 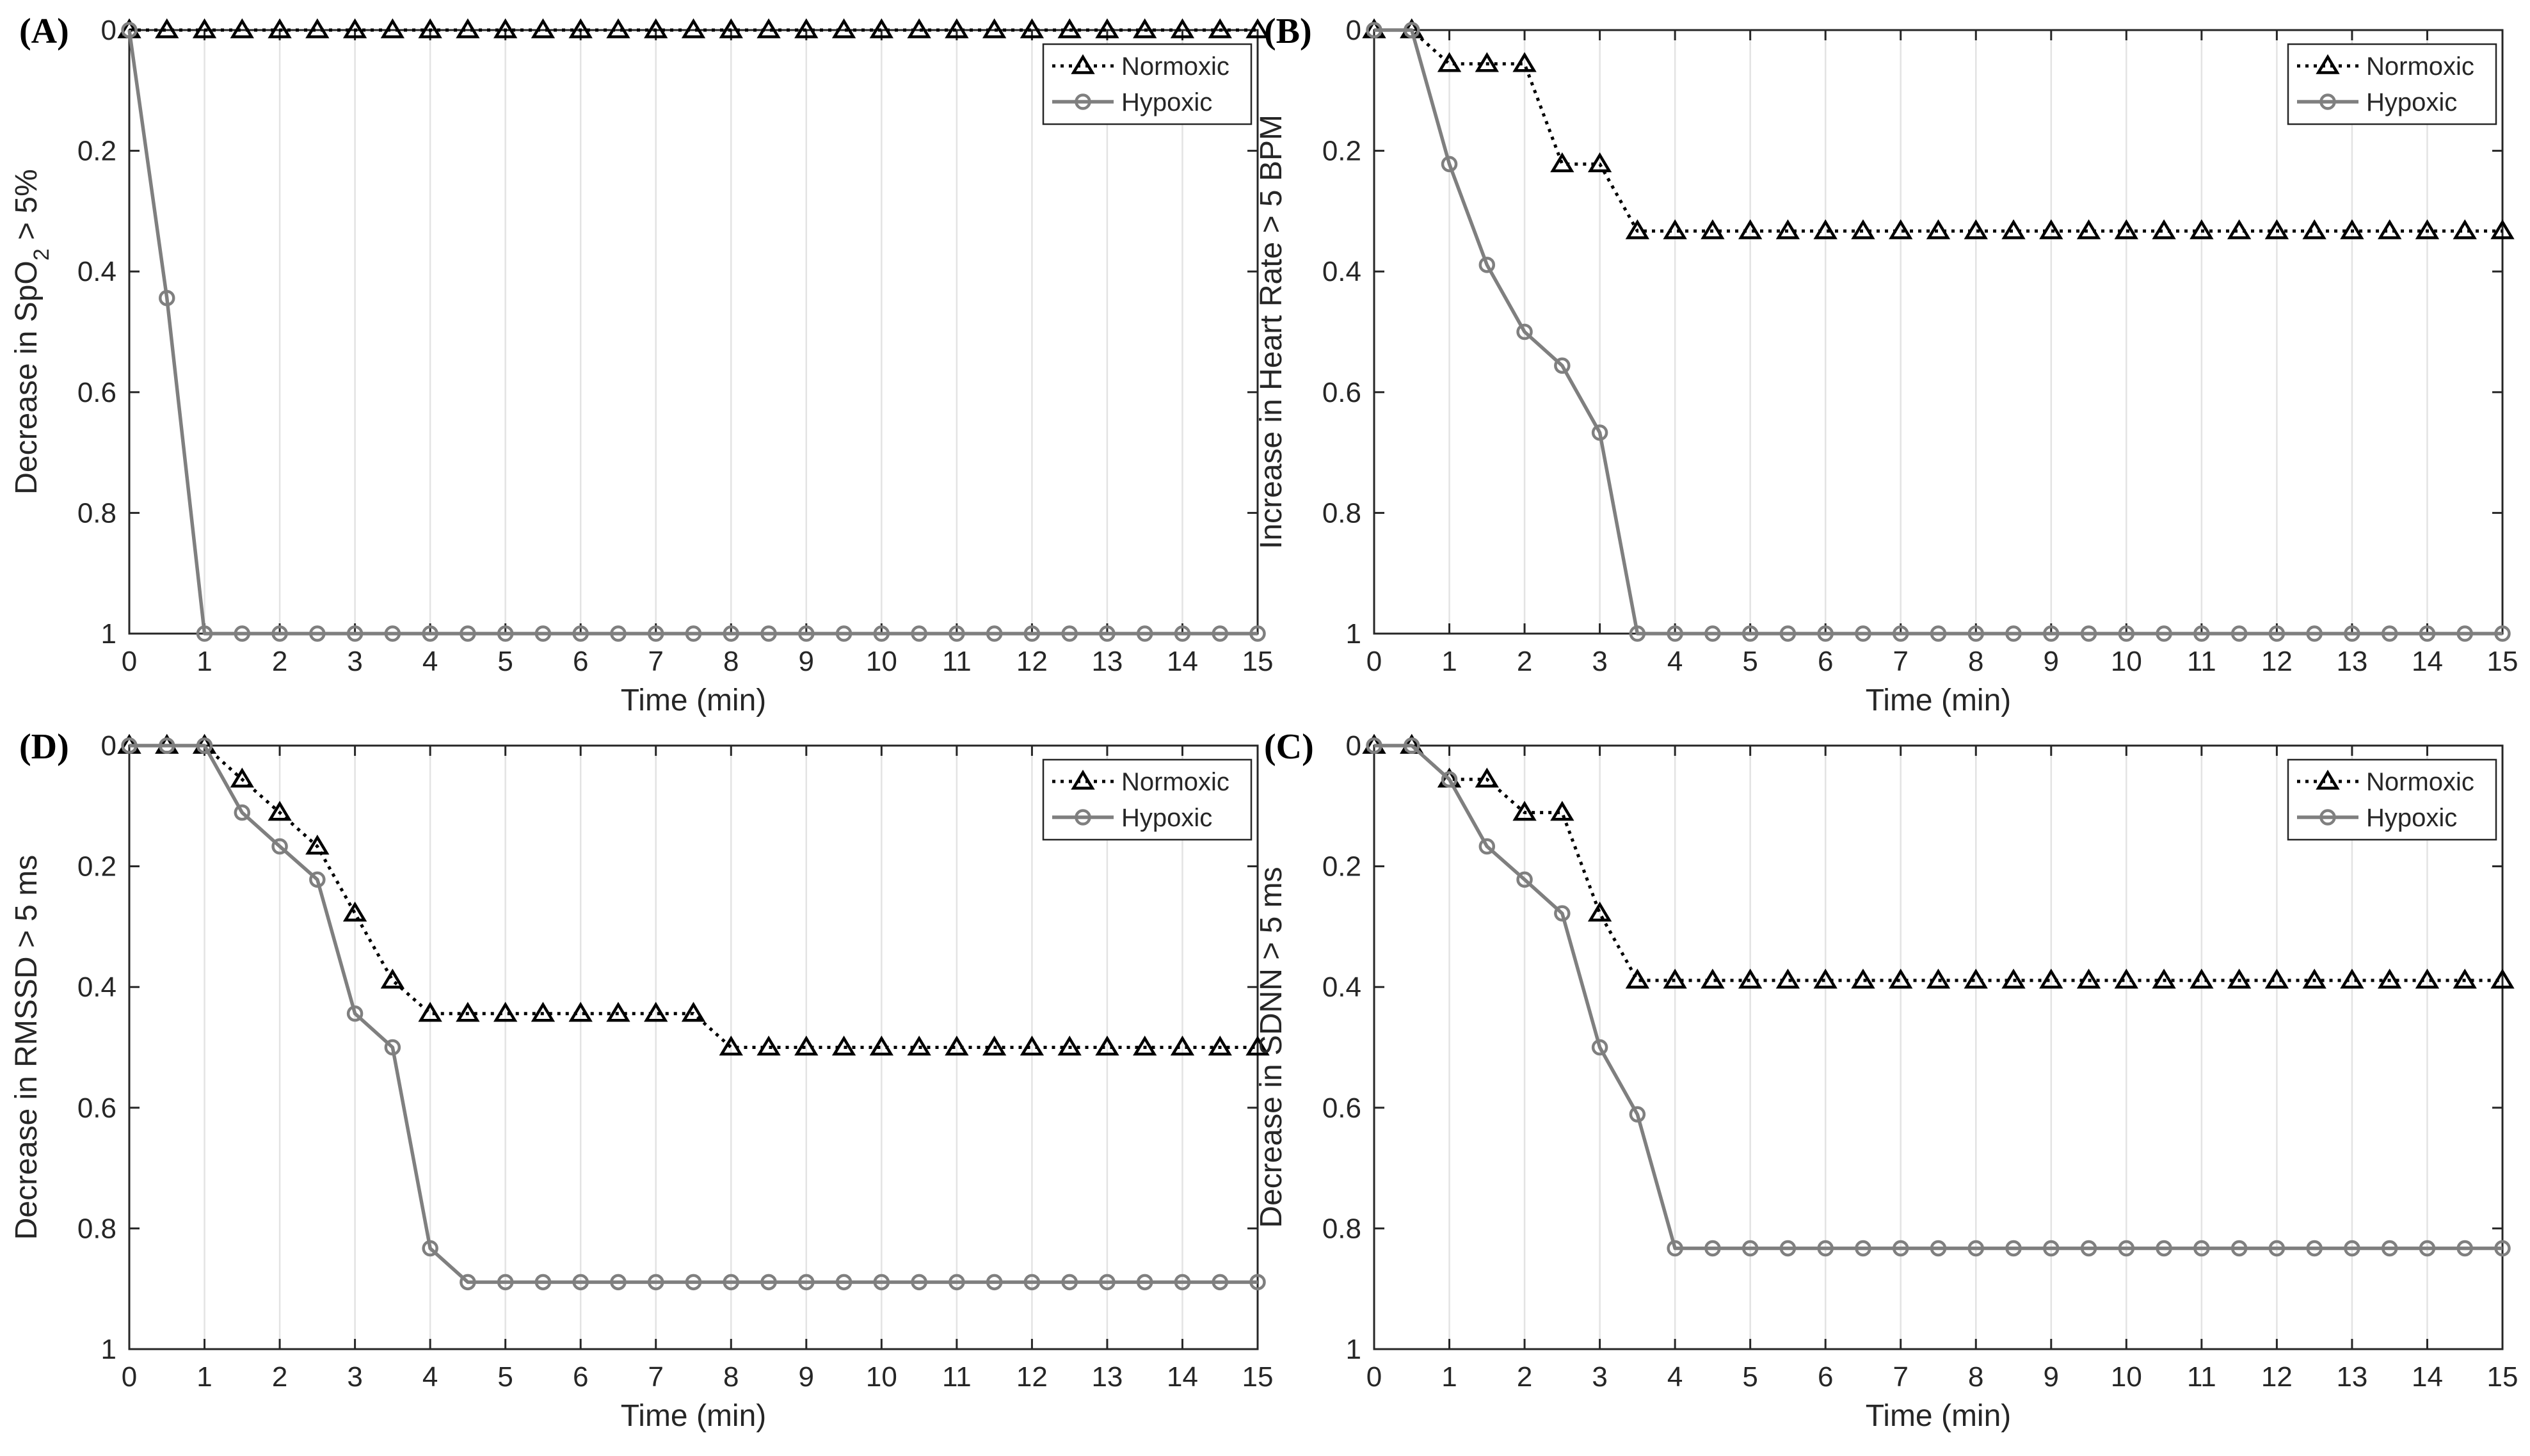 I want to click on y-tick-label: 0.4, so click(x=1341, y=271).